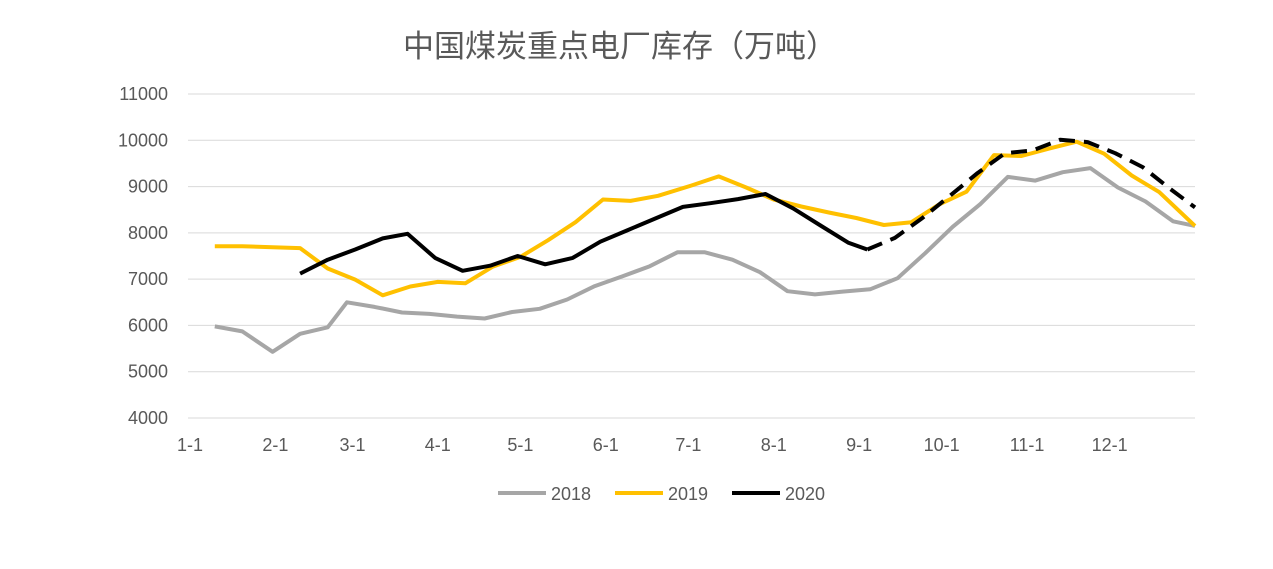 This screenshot has width=1273, height=569. Describe the element at coordinates (148, 325) in the screenshot. I see `y-tick-label: 6000` at that location.